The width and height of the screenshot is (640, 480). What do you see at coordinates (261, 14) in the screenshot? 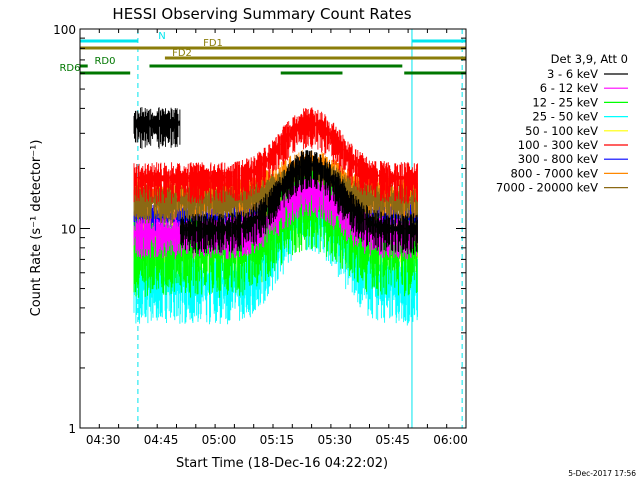
I see `chart-title: HESSI Observing Summary Count Rates` at bounding box center [261, 14].